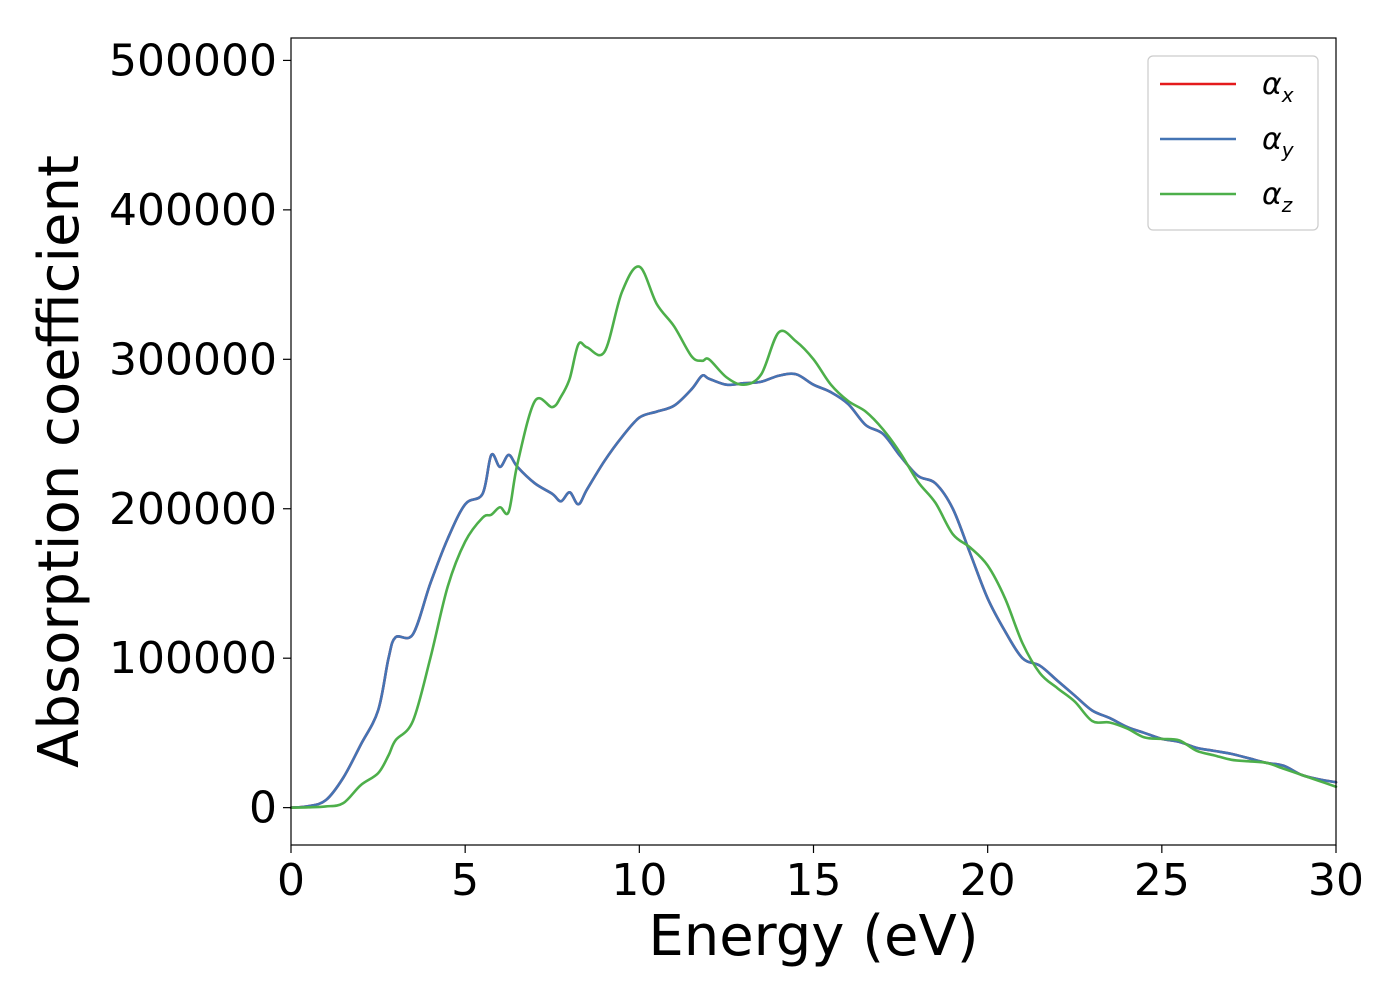  Describe the element at coordinates (193, 60) in the screenshot. I see `y-tick-label: 500000` at that location.